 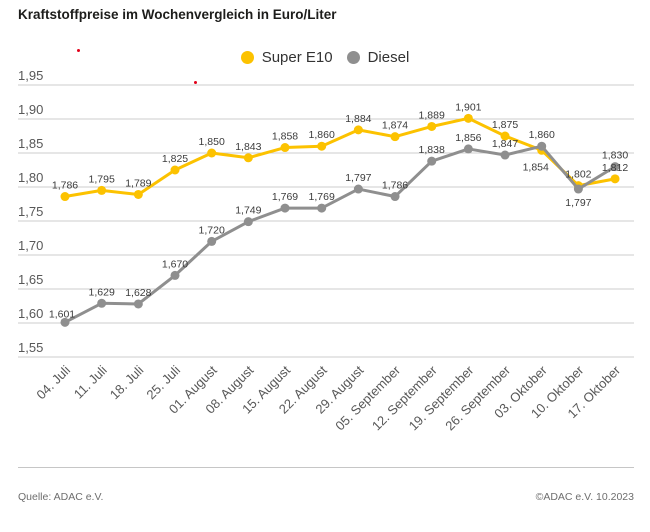 I want to click on data-label: 1,812, so click(x=615, y=168).